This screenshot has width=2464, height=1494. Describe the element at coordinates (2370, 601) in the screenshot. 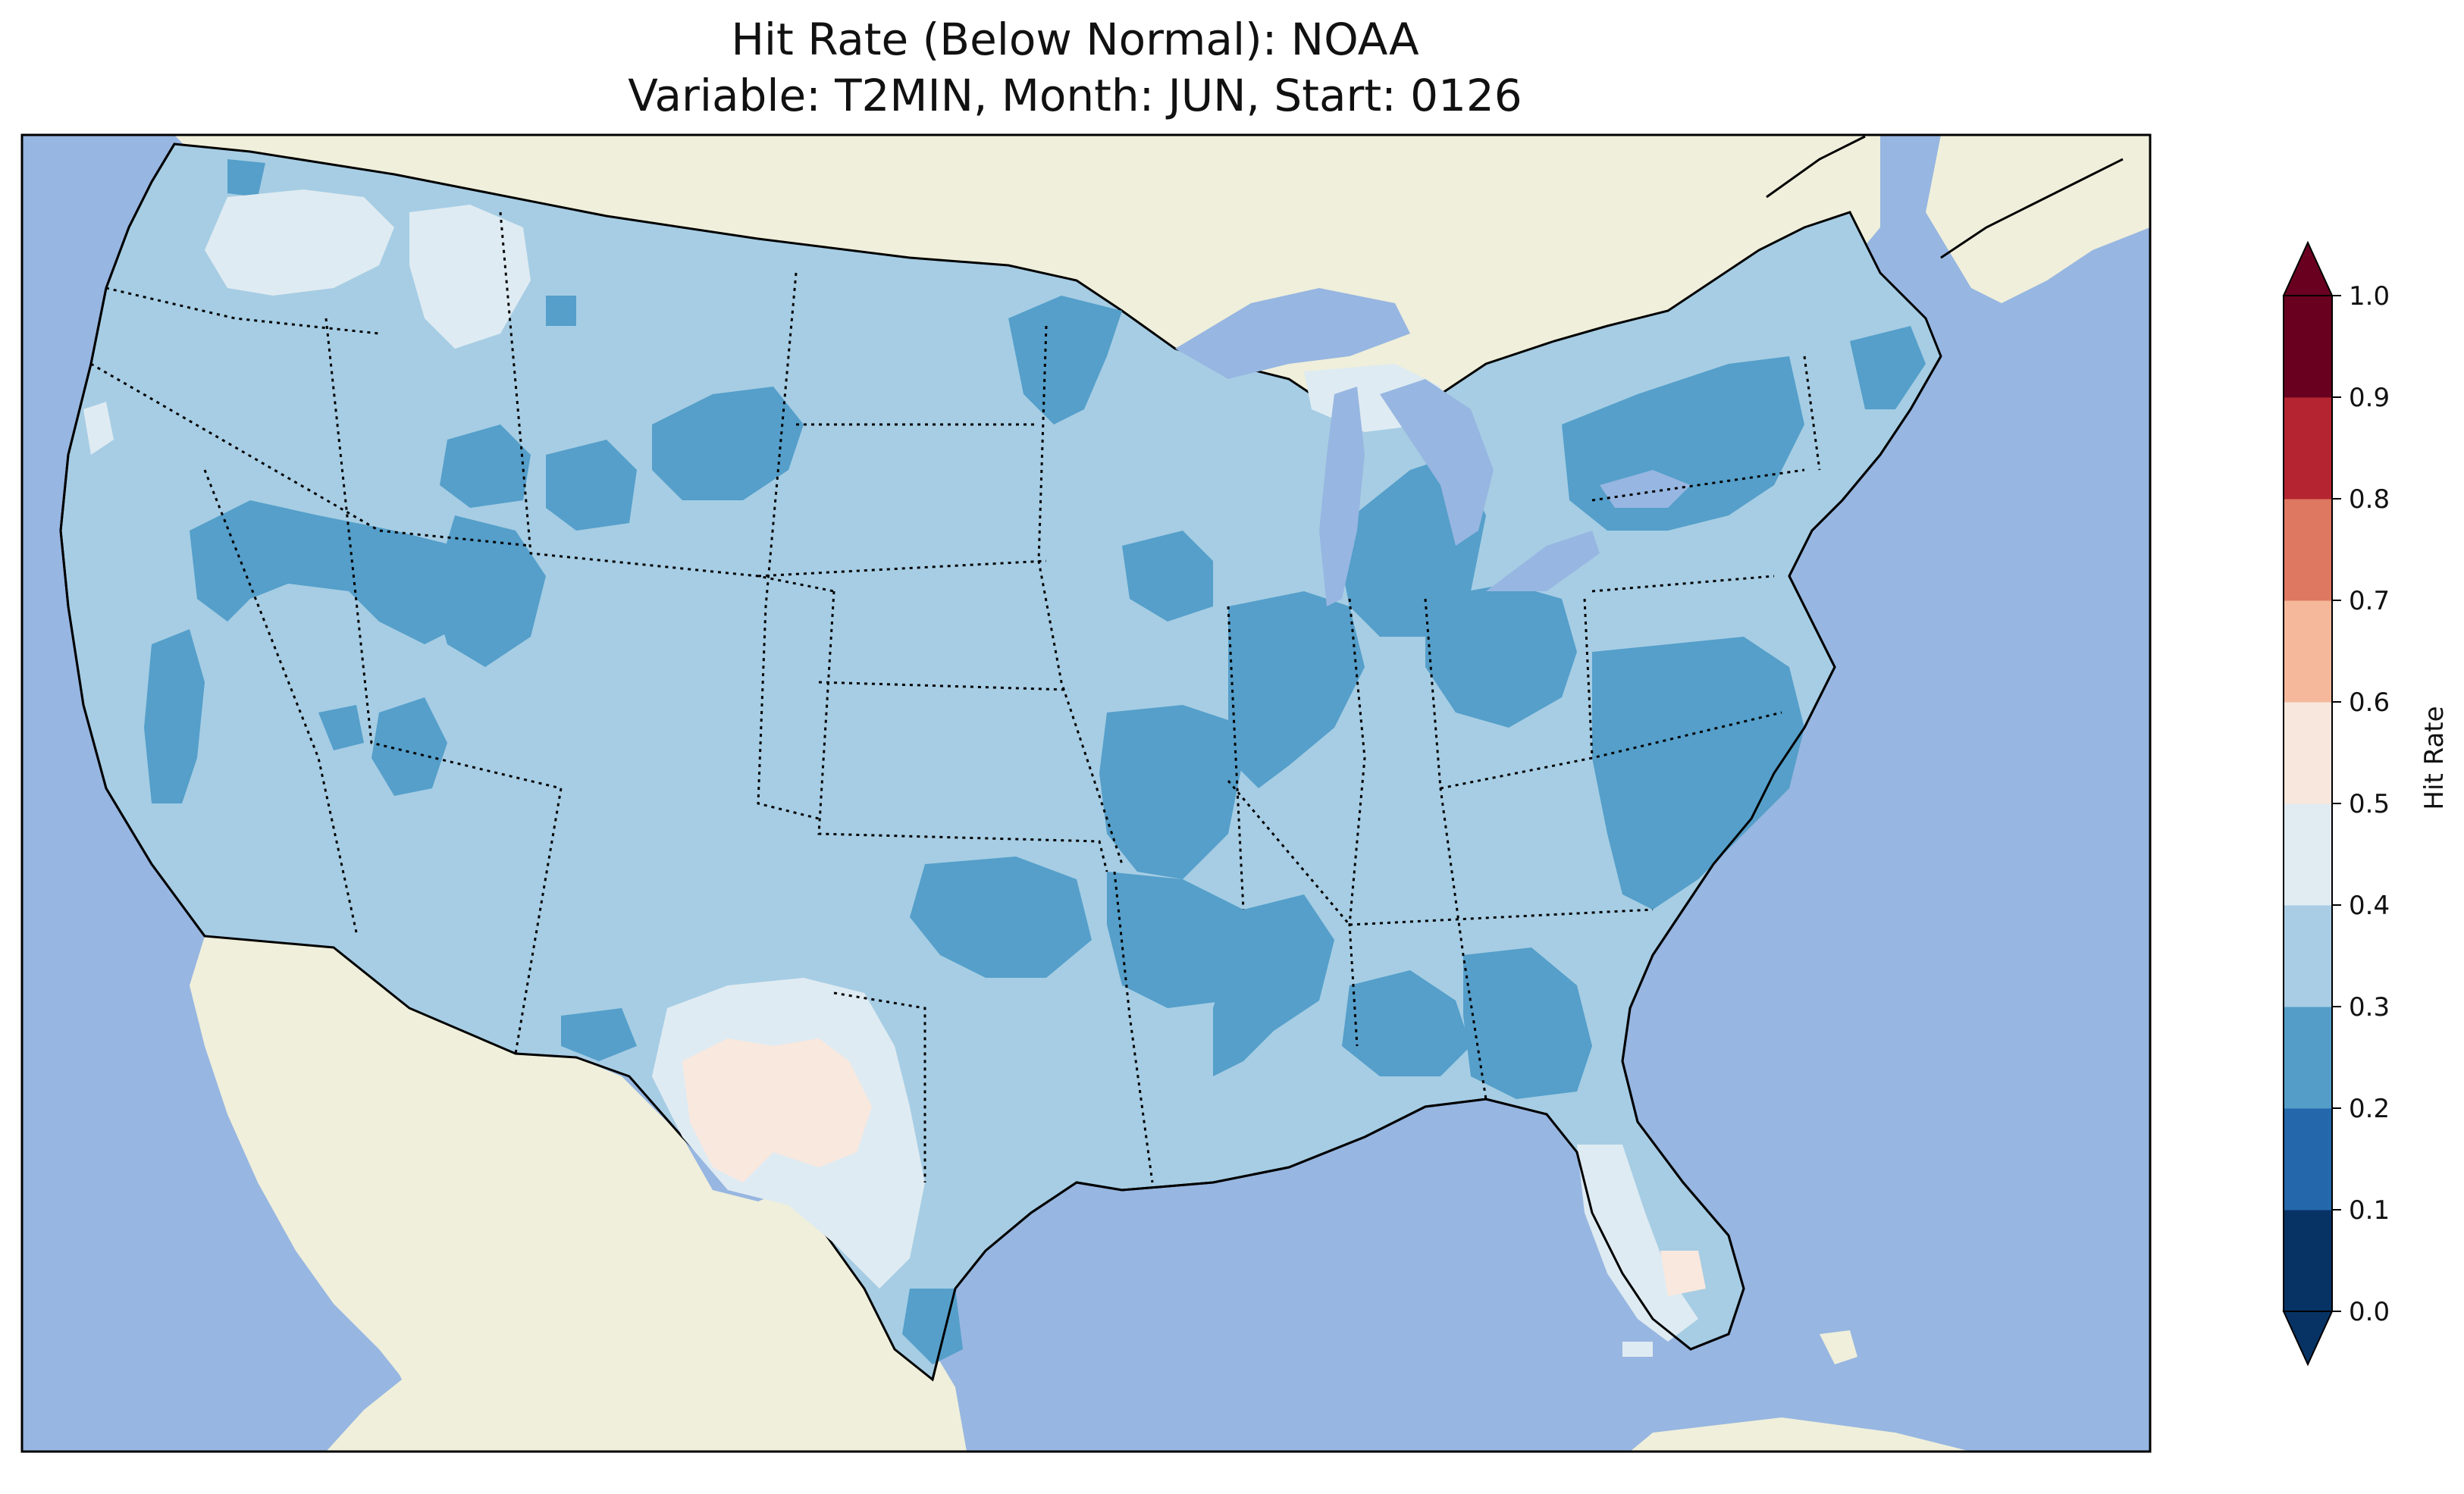

I see `colorbar-tick-label: 0.7` at that location.